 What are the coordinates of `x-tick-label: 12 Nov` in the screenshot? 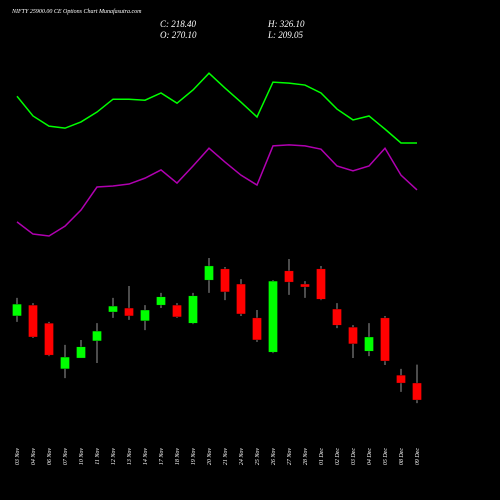 It's located at (114, 457).